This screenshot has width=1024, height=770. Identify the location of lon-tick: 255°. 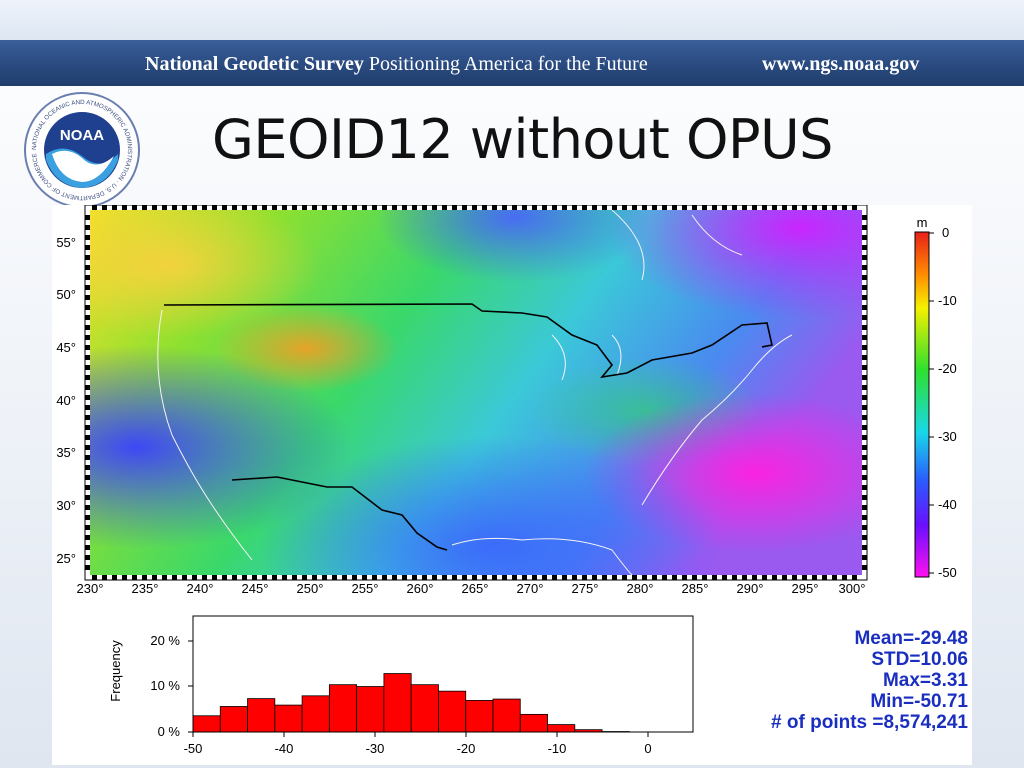
(365, 588).